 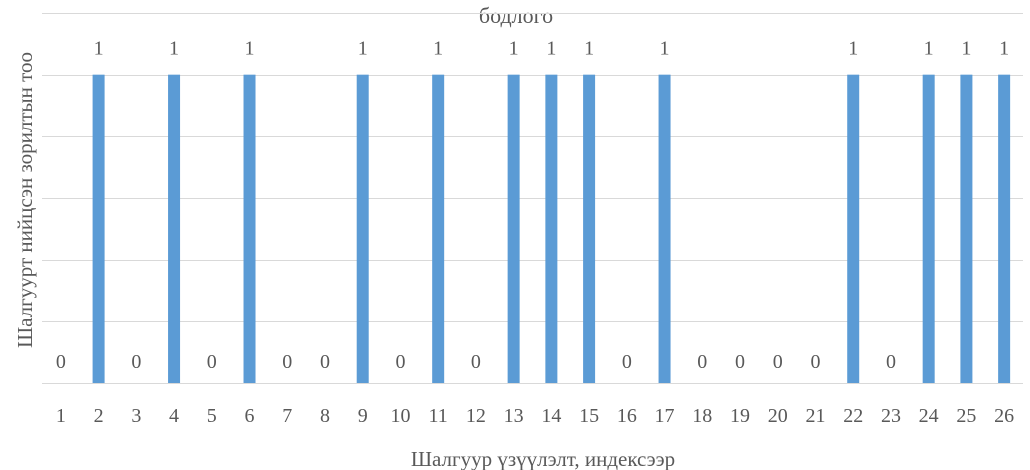 What do you see at coordinates (476, 362) in the screenshot?
I see `data-label-12: 0` at bounding box center [476, 362].